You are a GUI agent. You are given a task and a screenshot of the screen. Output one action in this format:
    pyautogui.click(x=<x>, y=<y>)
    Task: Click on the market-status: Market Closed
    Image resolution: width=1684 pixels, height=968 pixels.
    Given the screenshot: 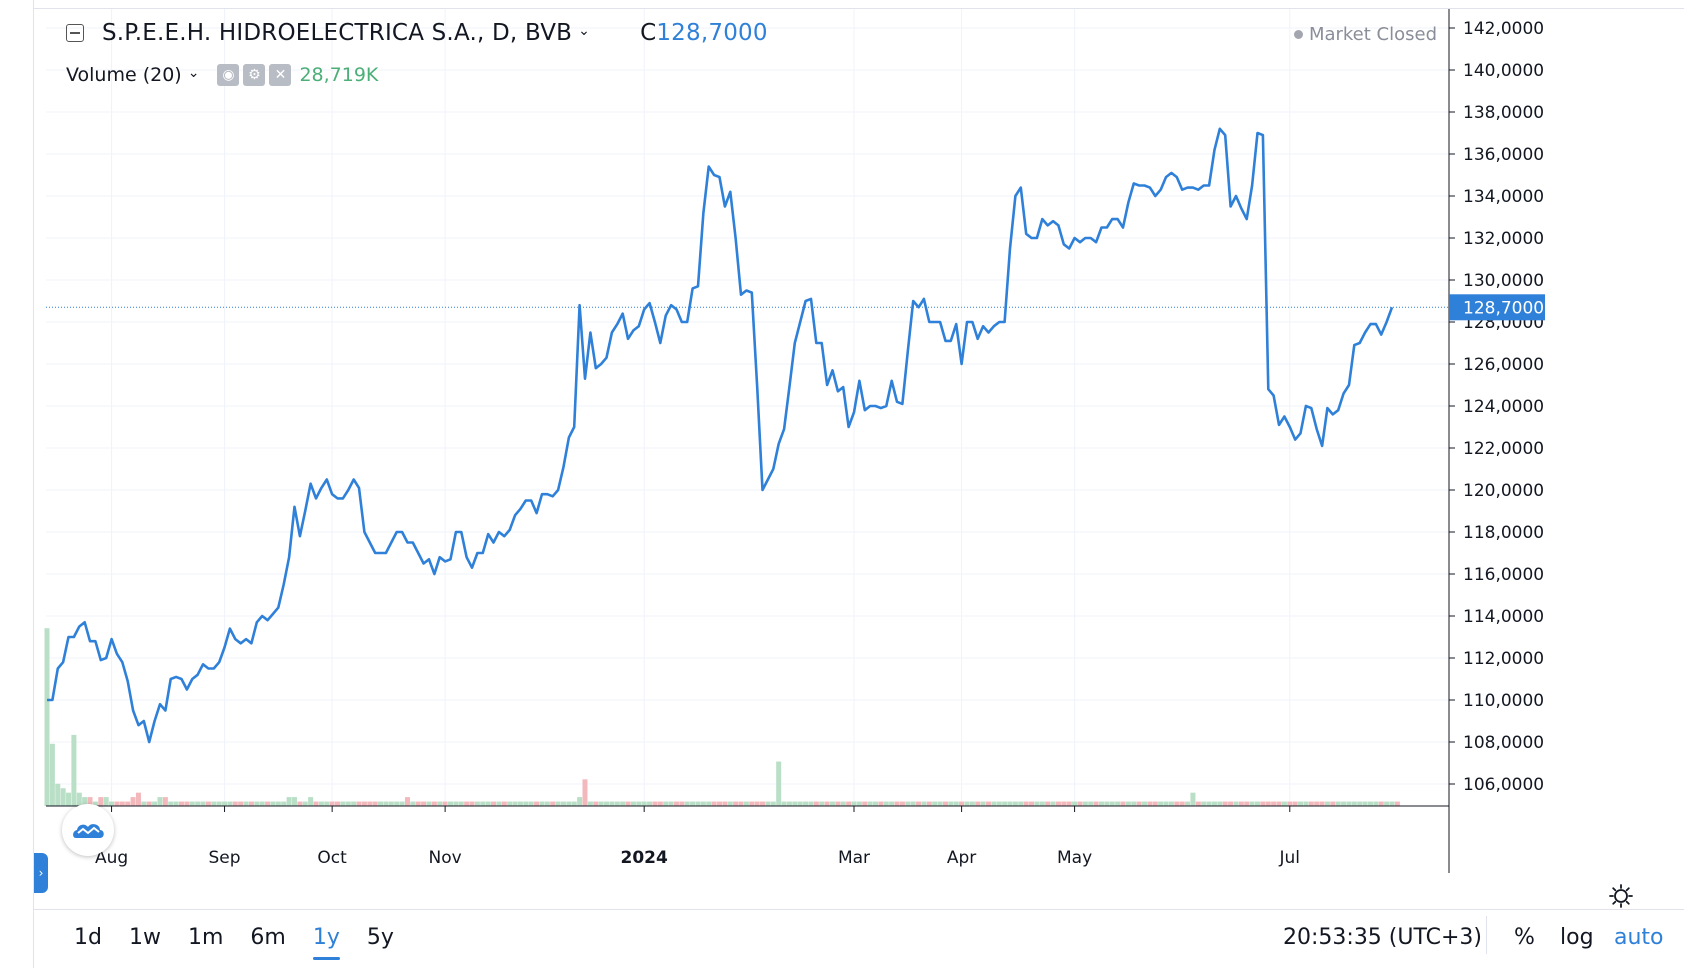 What is the action you would take?
    pyautogui.click(x=1365, y=34)
    